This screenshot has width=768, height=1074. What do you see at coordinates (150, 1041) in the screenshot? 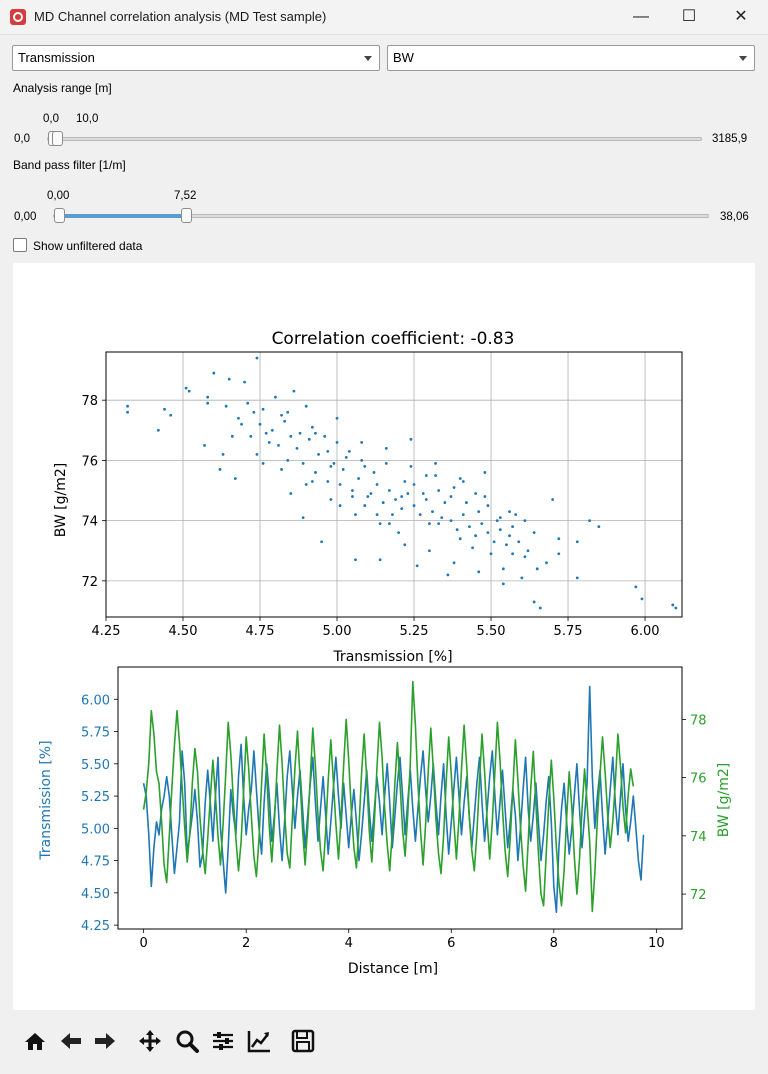
I see `pan-icon` at bounding box center [150, 1041].